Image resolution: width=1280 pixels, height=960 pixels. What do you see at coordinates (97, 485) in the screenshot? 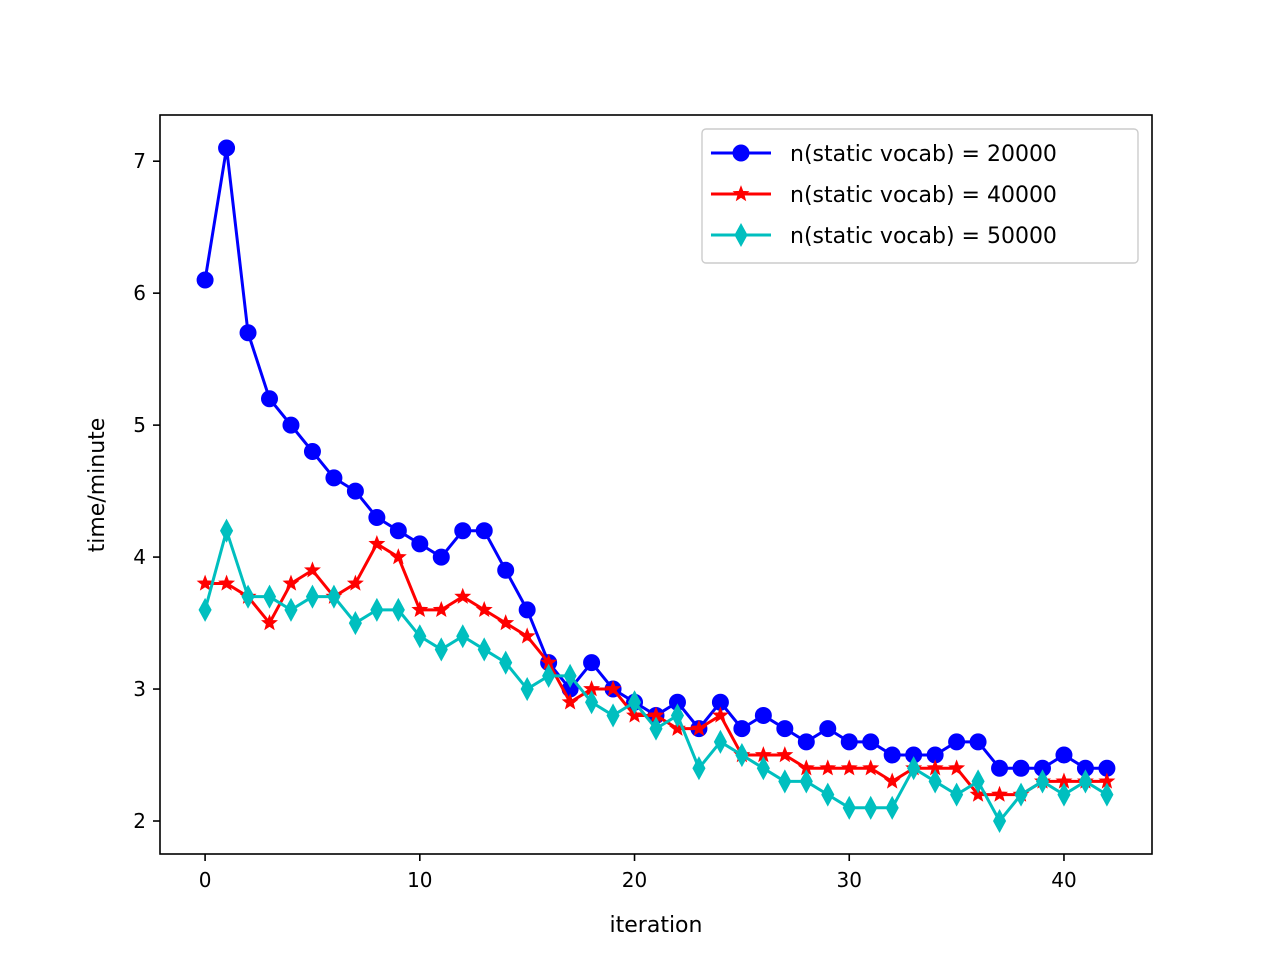
I see `y-axis-label: time/minute` at bounding box center [97, 485].